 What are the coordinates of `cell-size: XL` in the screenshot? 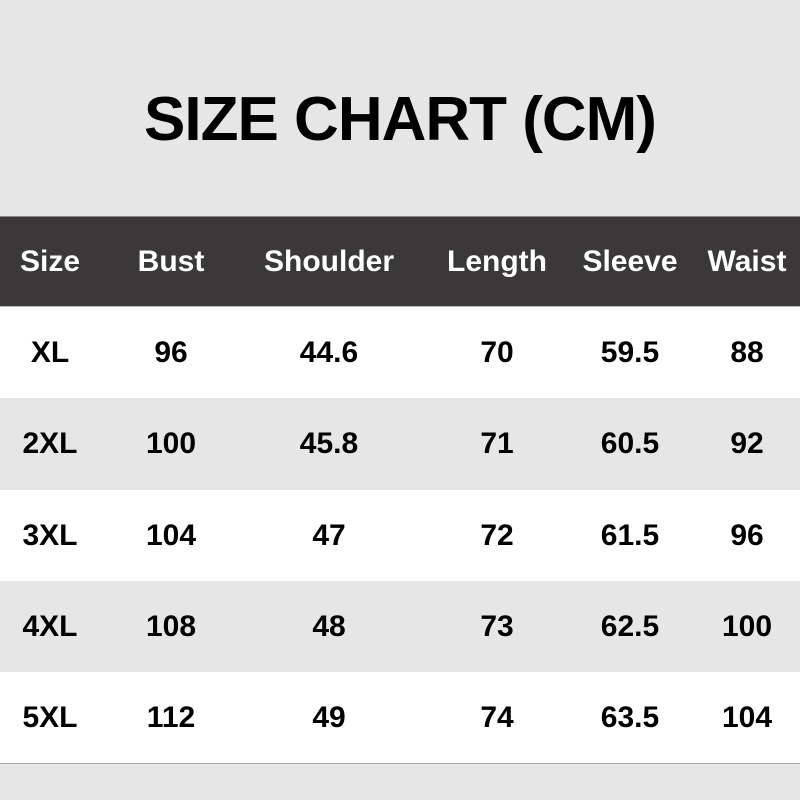 It's located at (50, 352).